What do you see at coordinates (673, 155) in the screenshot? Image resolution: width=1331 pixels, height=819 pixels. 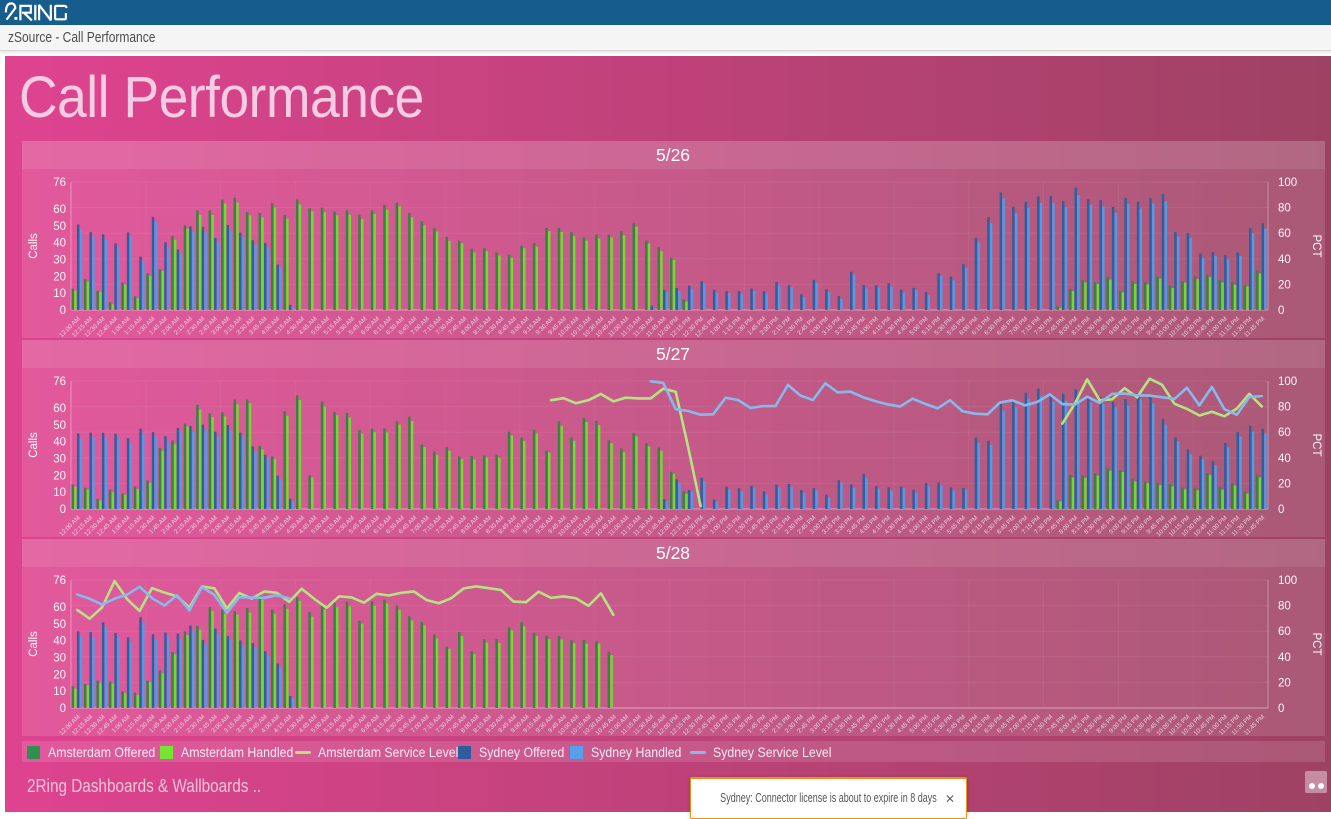 I see `svg-text: 5/26` at bounding box center [673, 155].